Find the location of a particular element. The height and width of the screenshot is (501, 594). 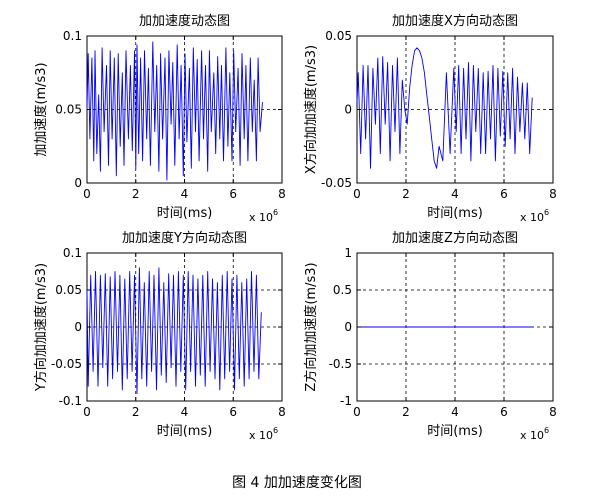

y-tick-label: -1 is located at coordinates (346, 401).